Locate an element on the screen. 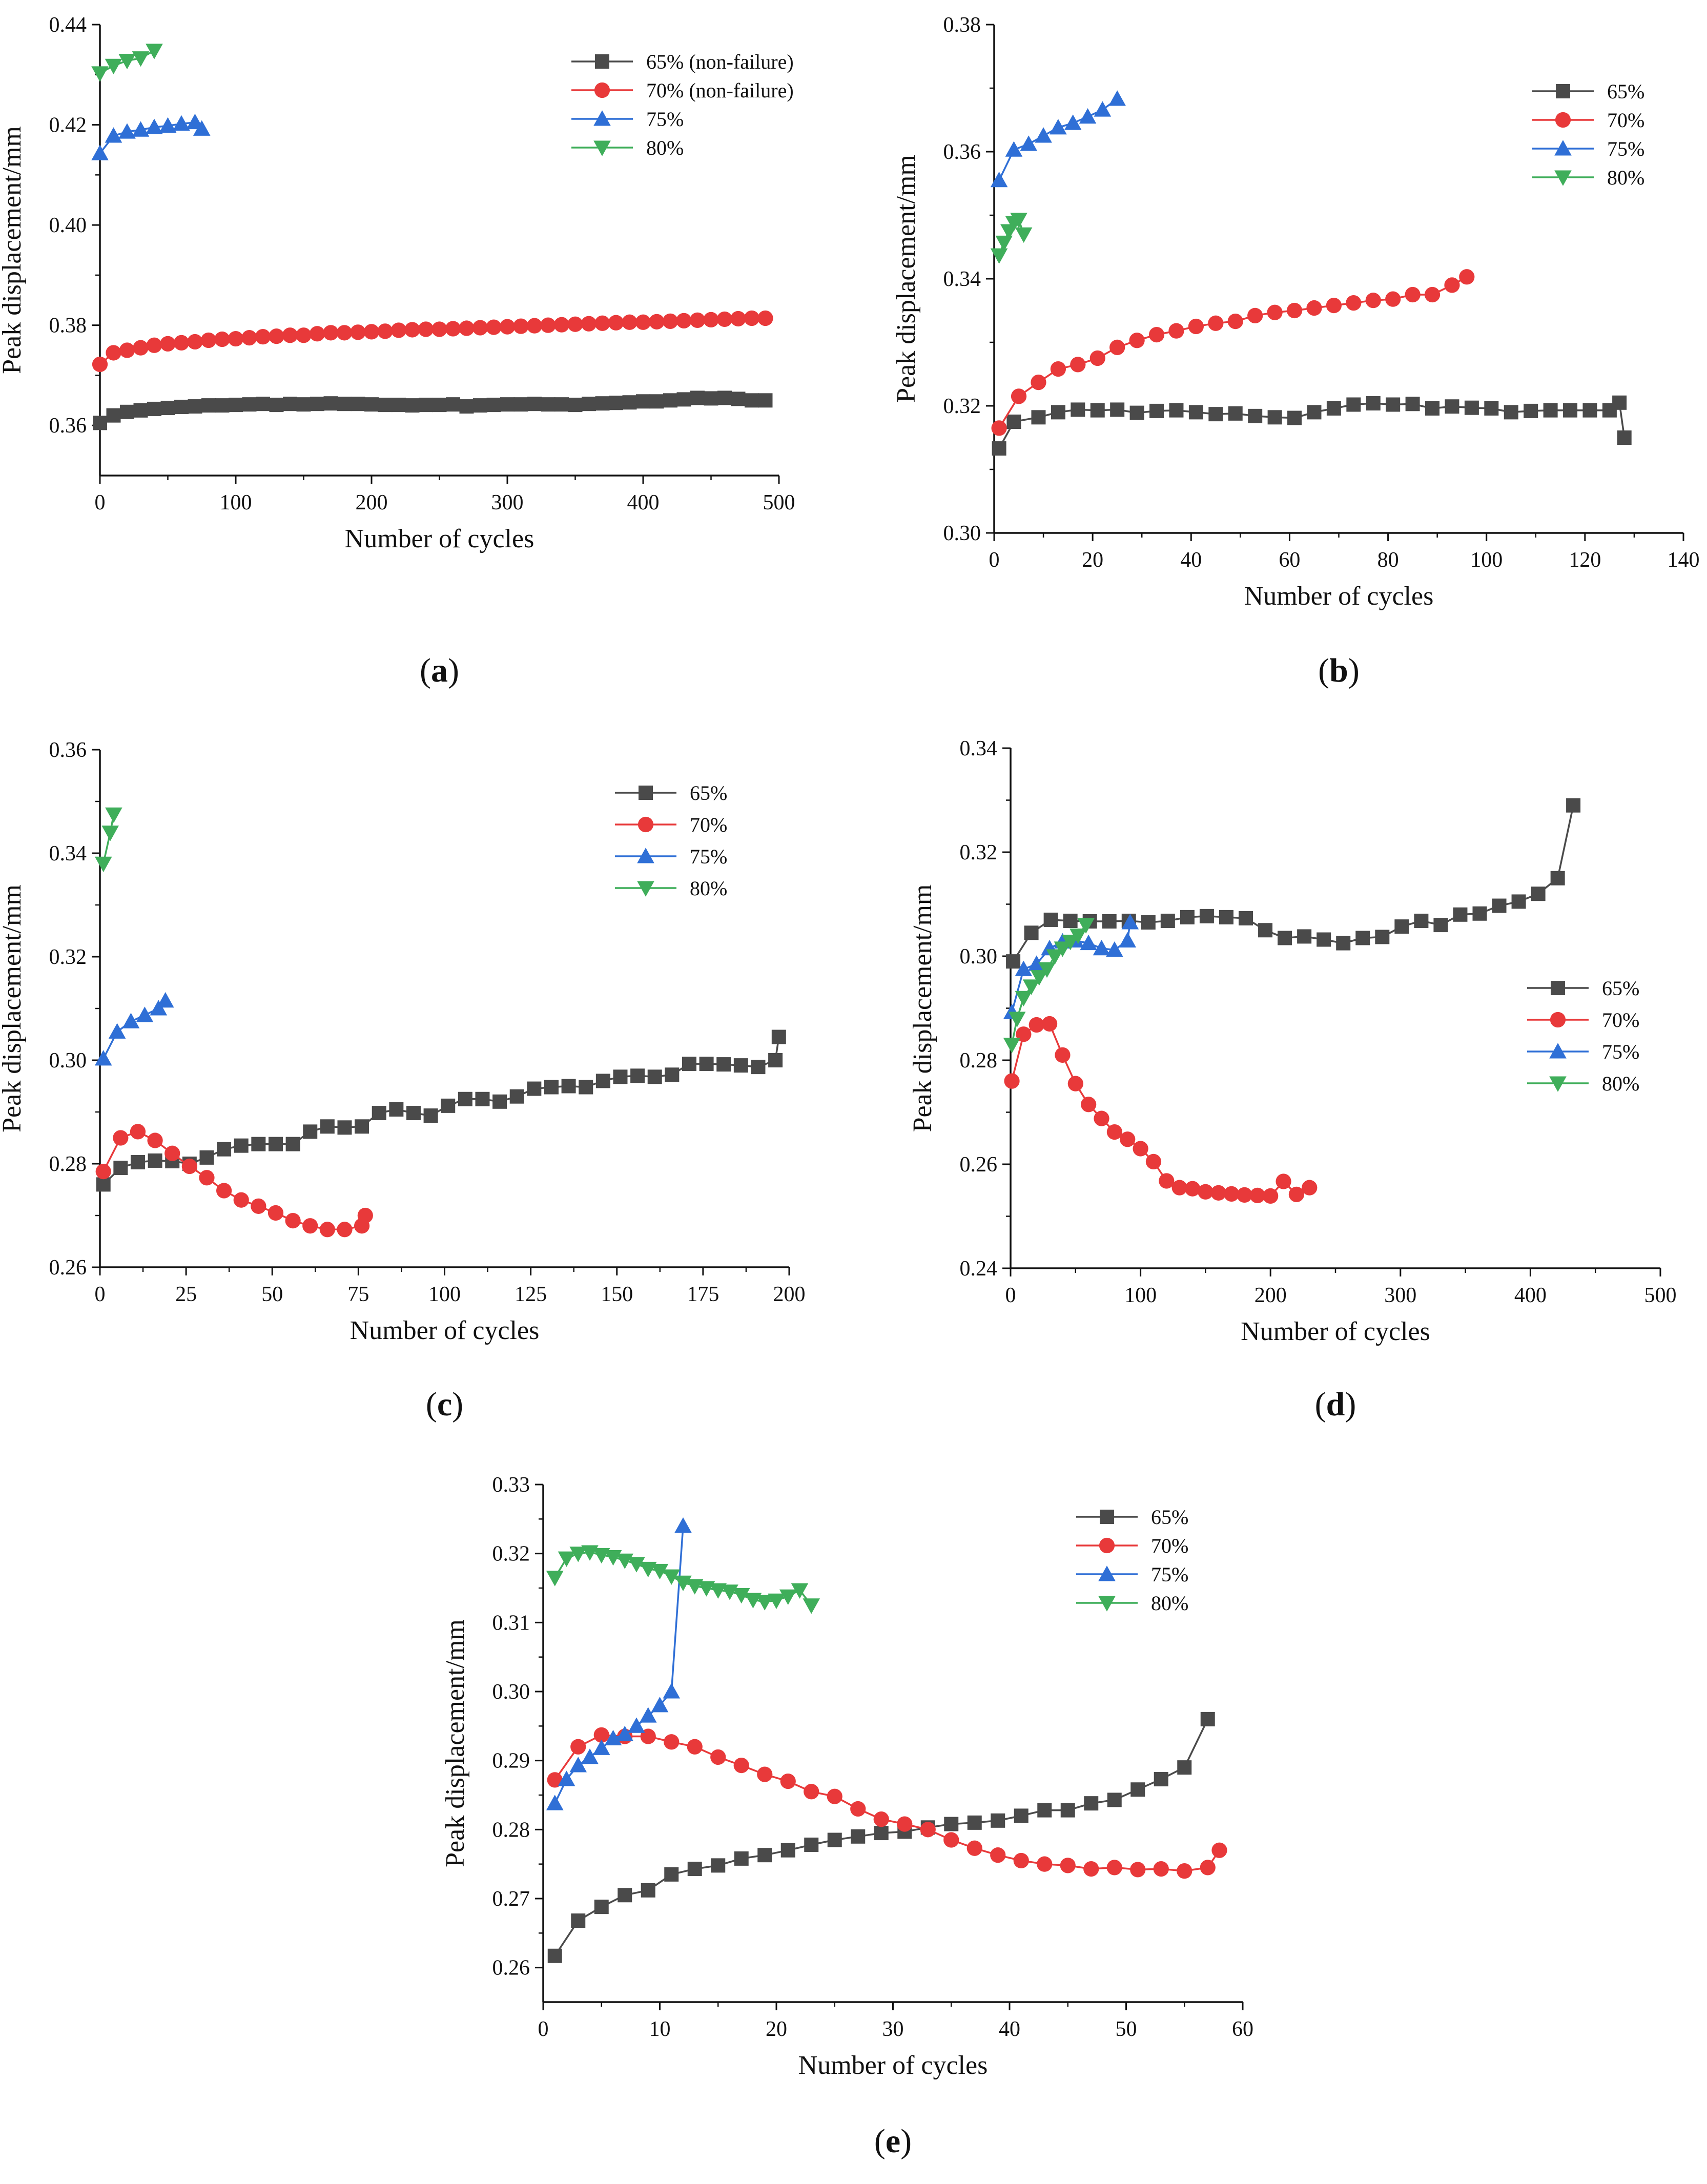 The height and width of the screenshot is (2184, 1707). y-tick-label: 0.24 is located at coordinates (979, 1269).